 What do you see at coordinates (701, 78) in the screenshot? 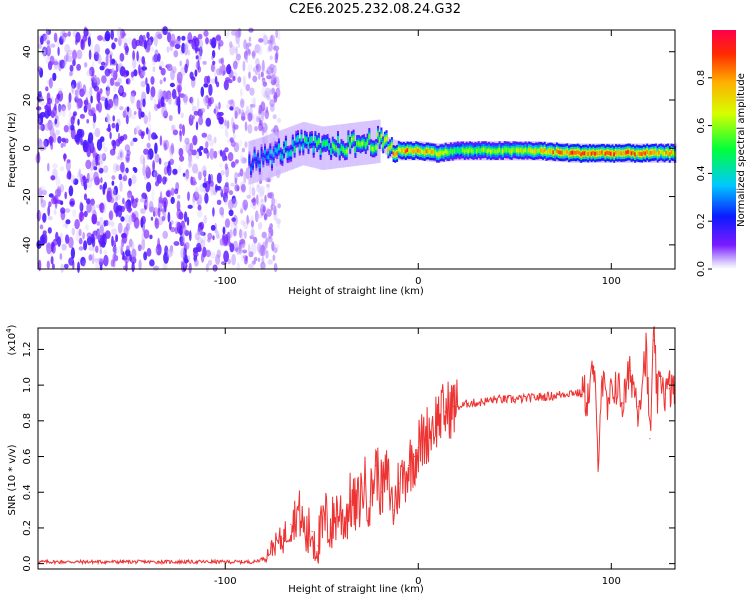
I see `colorbar-tick-label: 0.8` at bounding box center [701, 78].